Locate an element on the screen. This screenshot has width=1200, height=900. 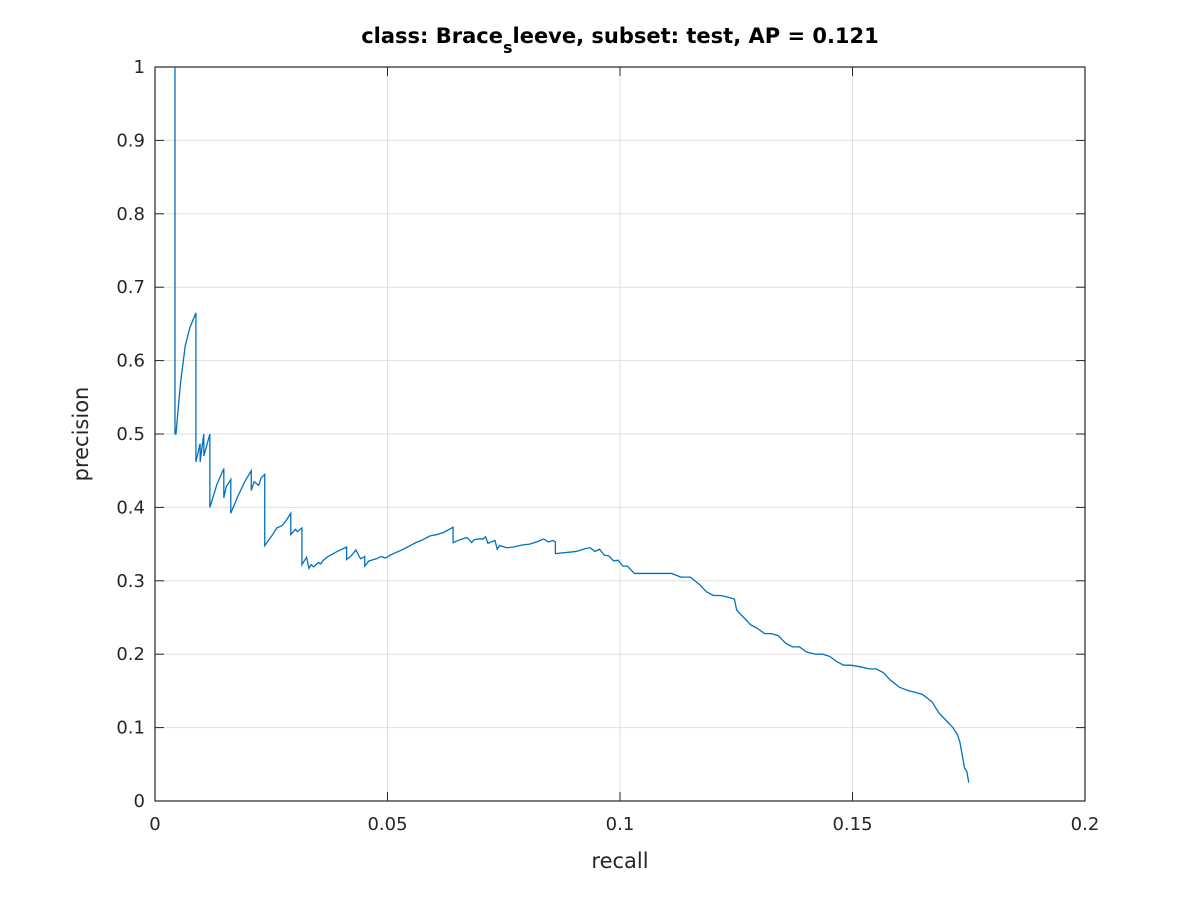
x-tick-label: 0.15 is located at coordinates (852, 824).